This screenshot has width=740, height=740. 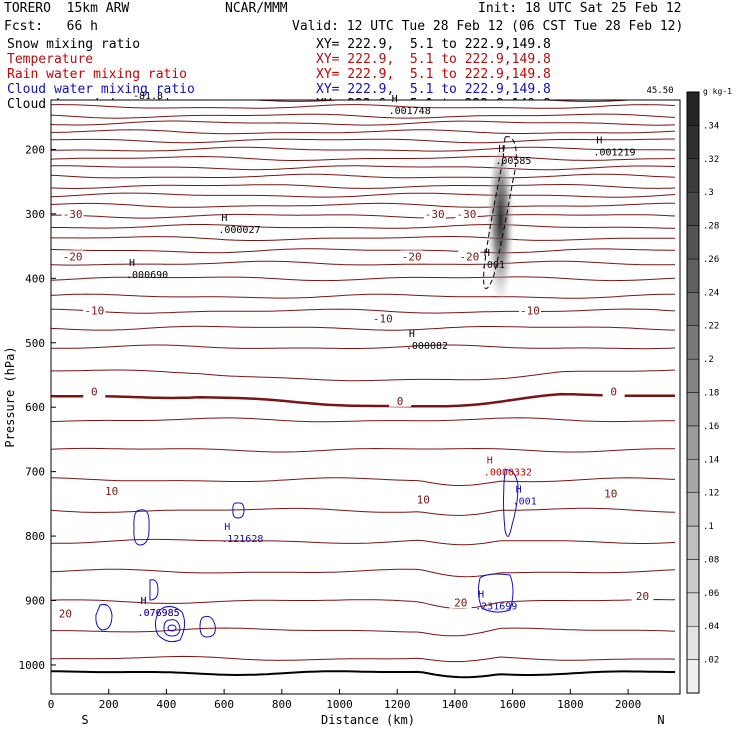 What do you see at coordinates (423, 499) in the screenshot?
I see `temperature-label: 10` at bounding box center [423, 499].